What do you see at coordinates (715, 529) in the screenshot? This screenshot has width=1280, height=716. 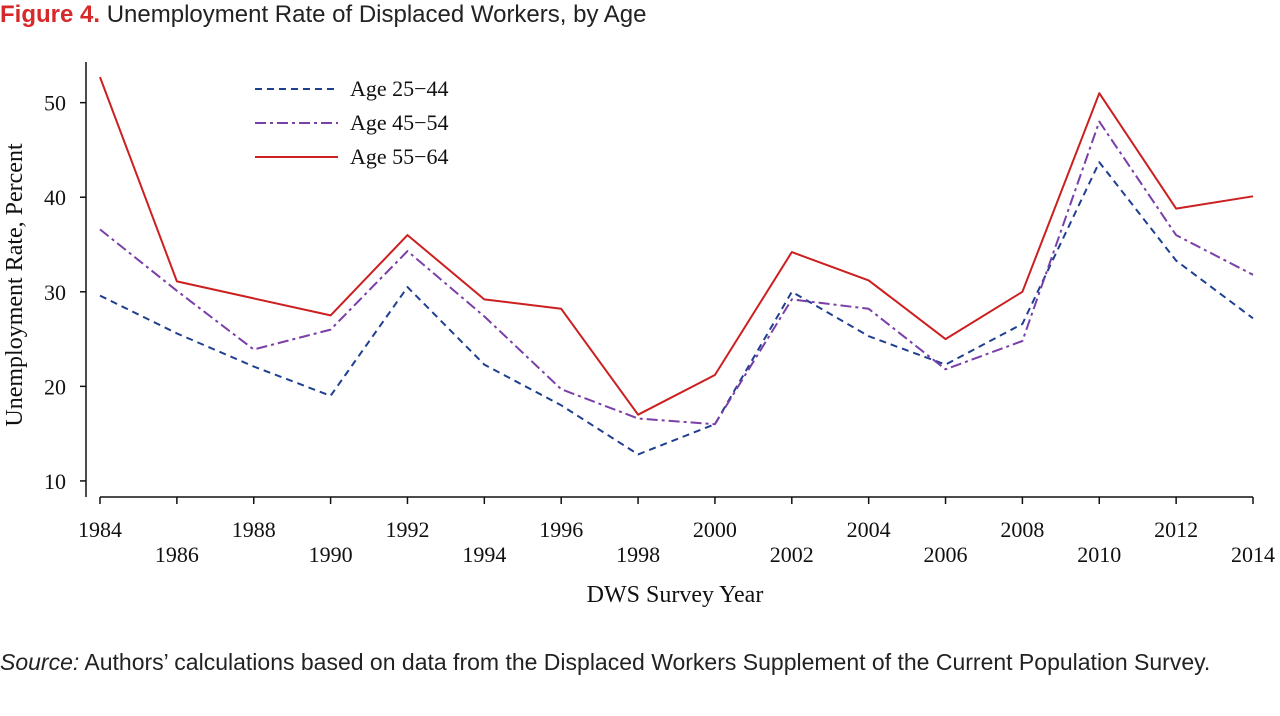 I see `x-tick-label: 2000` at bounding box center [715, 529].